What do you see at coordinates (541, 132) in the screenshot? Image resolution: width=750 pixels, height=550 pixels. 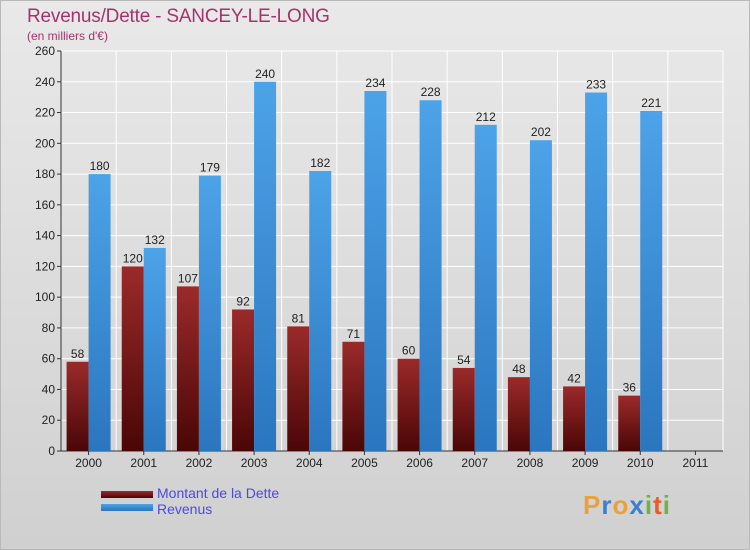 I see `data-label-revenus: 202` at bounding box center [541, 132].